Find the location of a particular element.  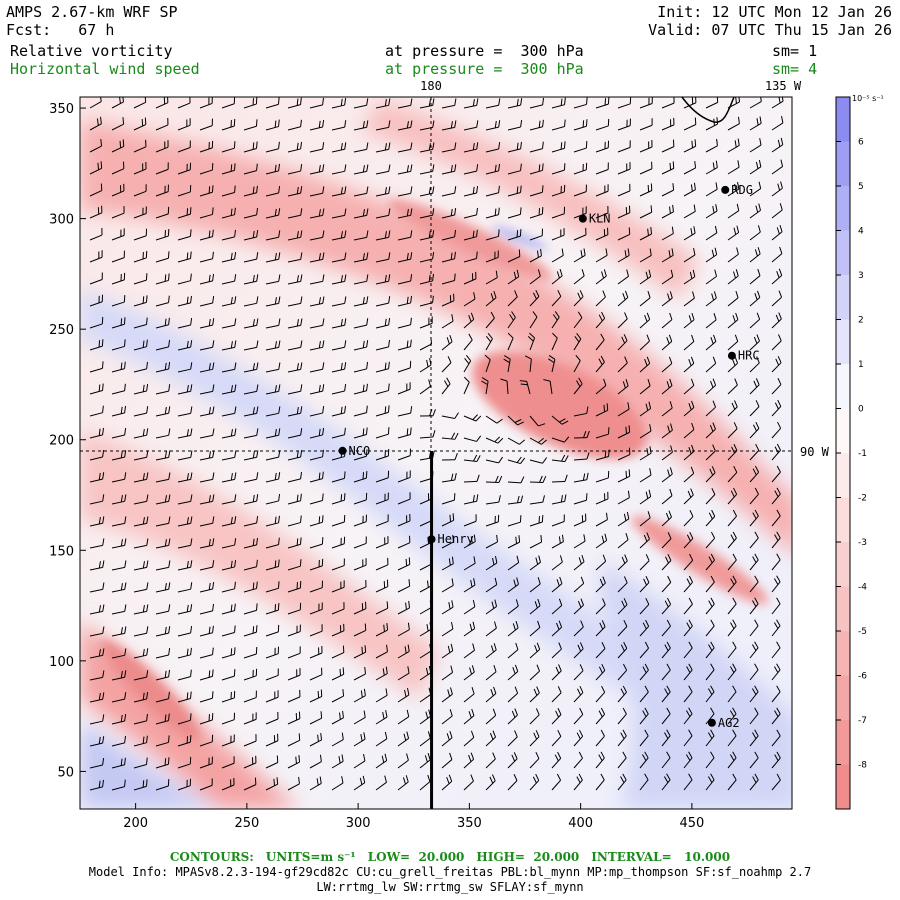

station-label: HRC is located at coordinates (749, 356).